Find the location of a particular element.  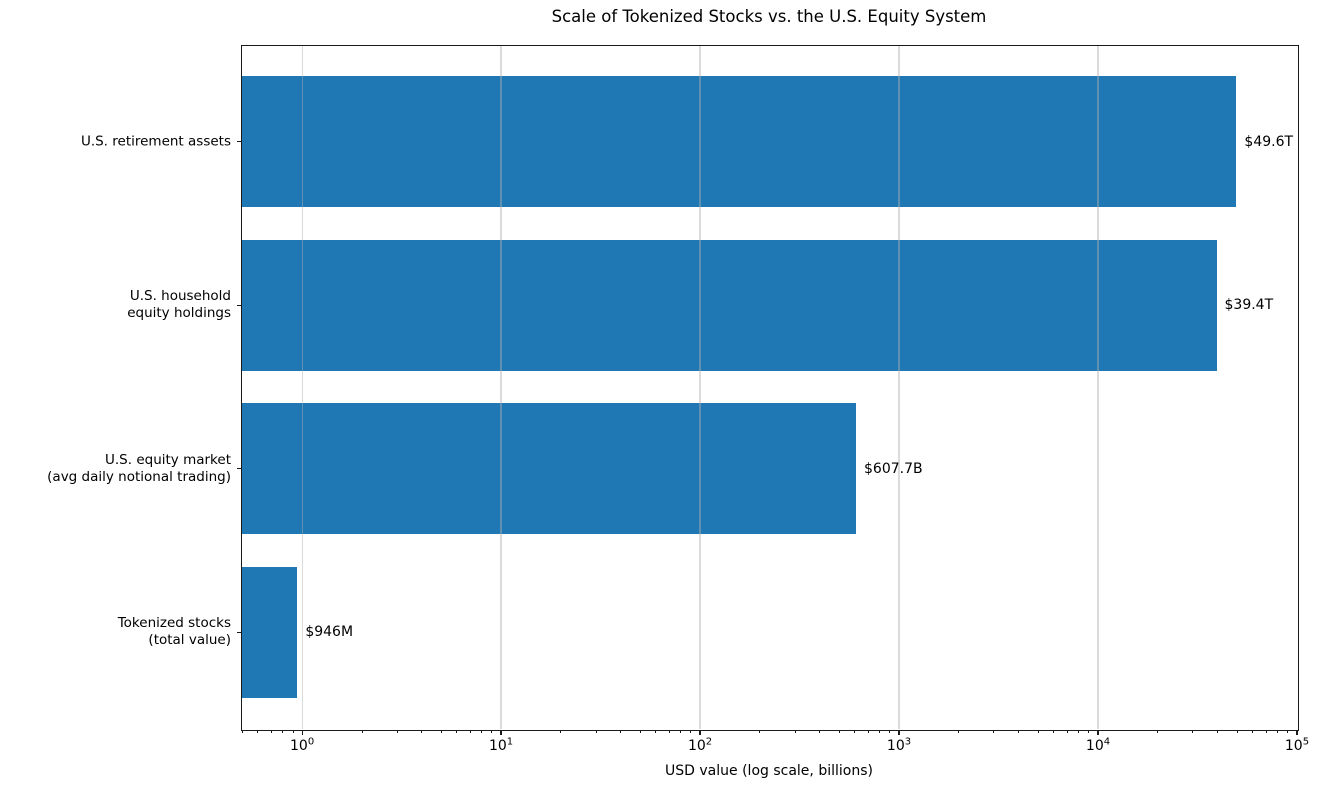

x-tick-label: 100 is located at coordinates (302, 745).